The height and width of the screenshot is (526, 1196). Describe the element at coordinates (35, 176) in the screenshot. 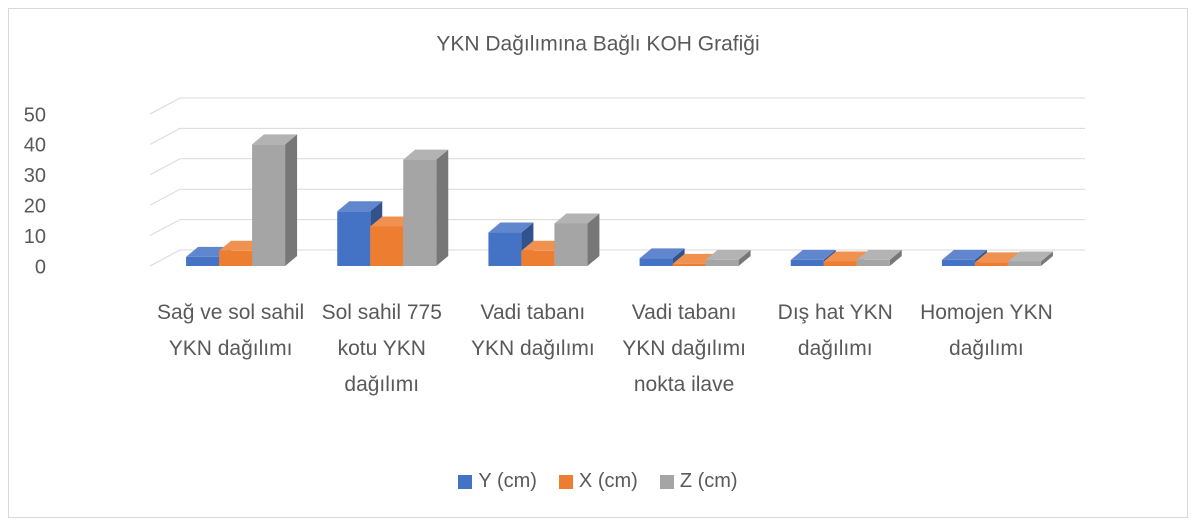

I see `y-tick-label: 30` at that location.